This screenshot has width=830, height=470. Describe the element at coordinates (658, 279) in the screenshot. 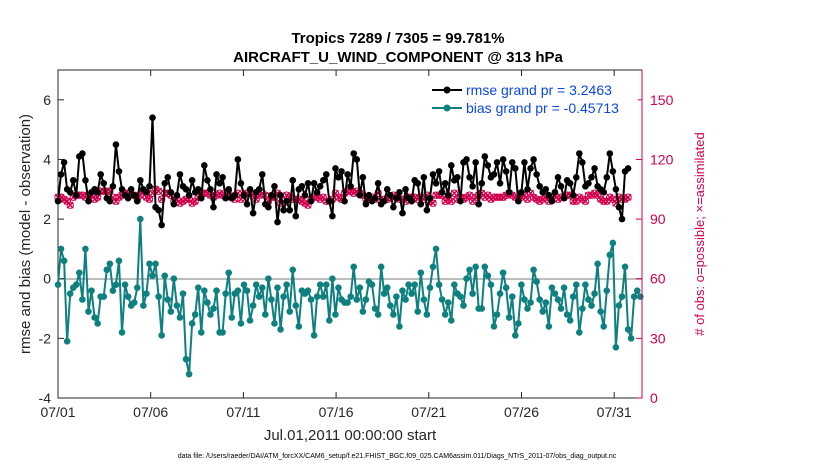

I see `y2-tick-label: 60` at that location.